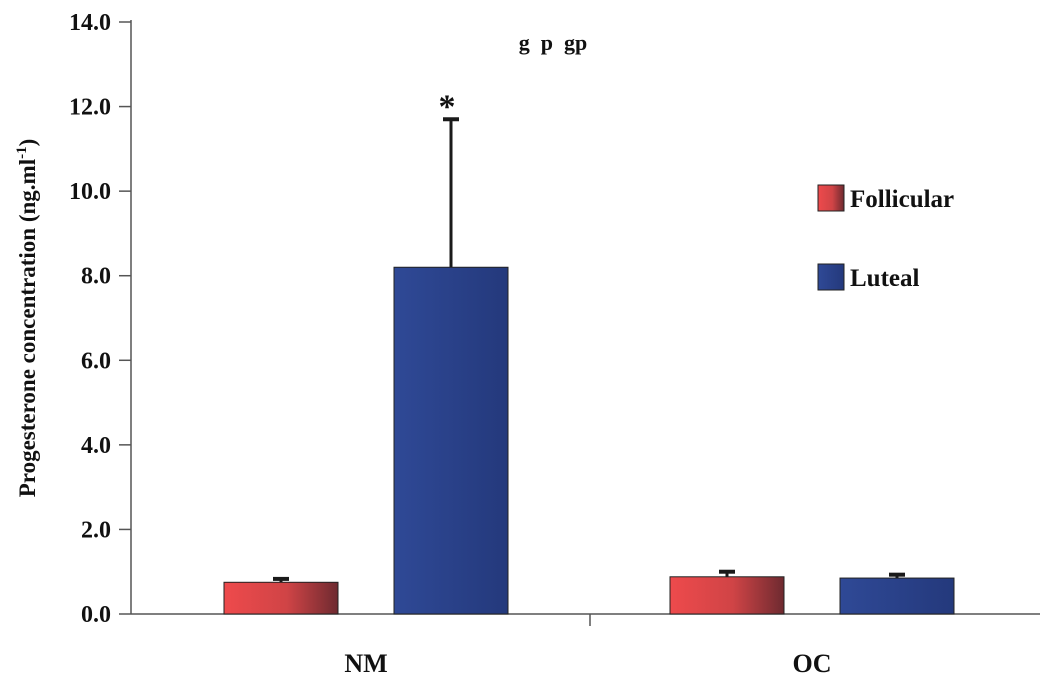 Image resolution: width=1042 pixels, height=678 pixels. Describe the element at coordinates (22, 152) in the screenshot. I see `y-axis-title-superscript: -1` at that location.